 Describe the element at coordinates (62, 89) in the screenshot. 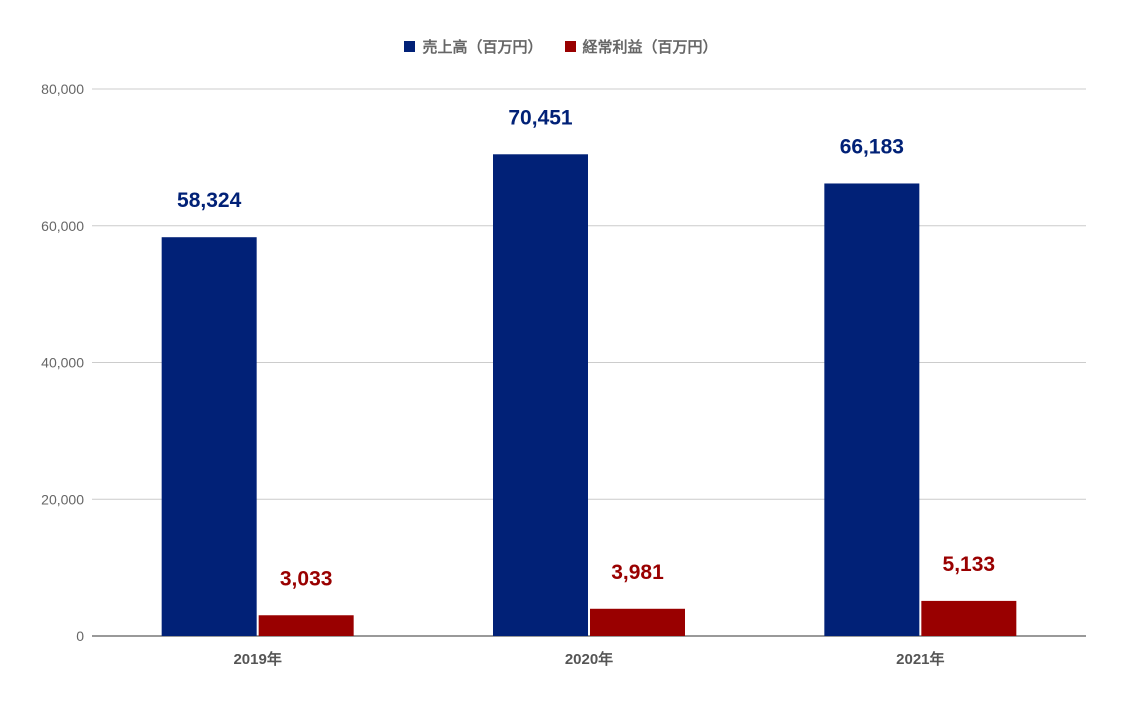

I see `y-tick-label: 80,000` at that location.